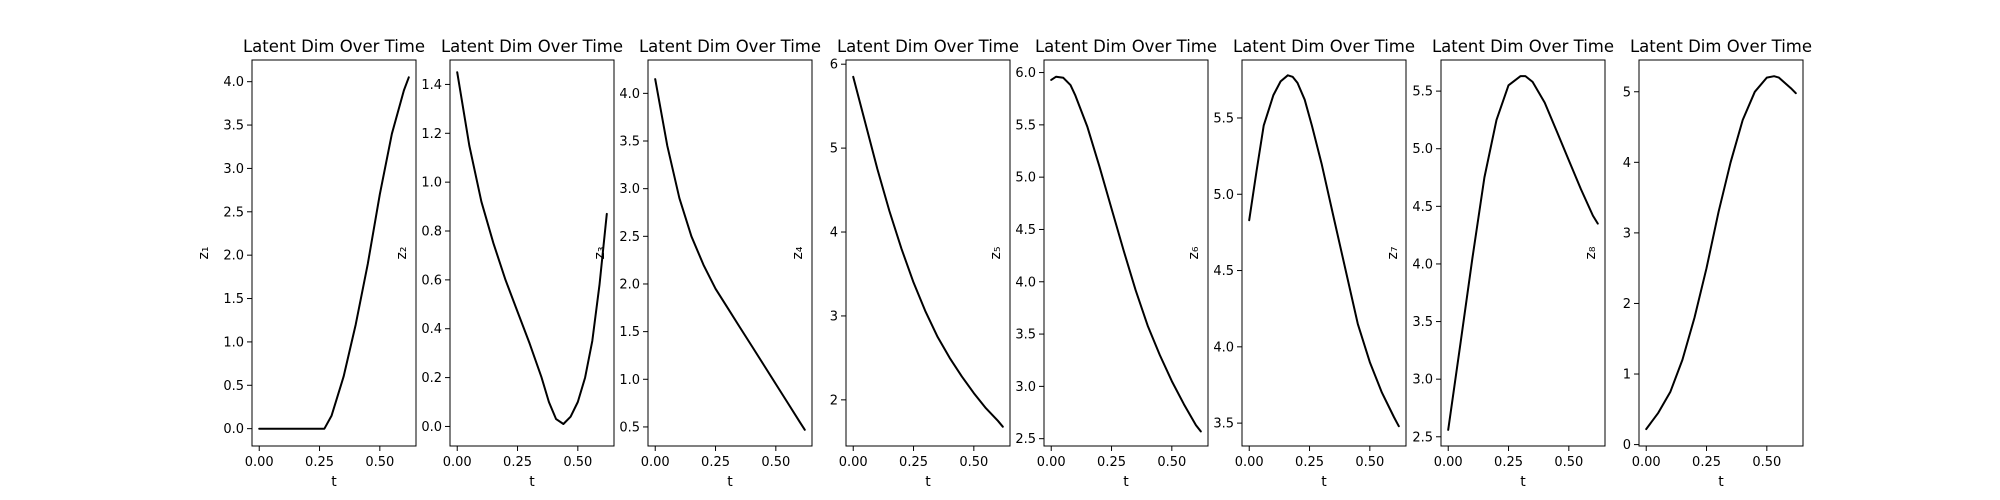 This screenshot has width=2000, height=500. I want to click on y-tick-label: 4, so click(834, 233).